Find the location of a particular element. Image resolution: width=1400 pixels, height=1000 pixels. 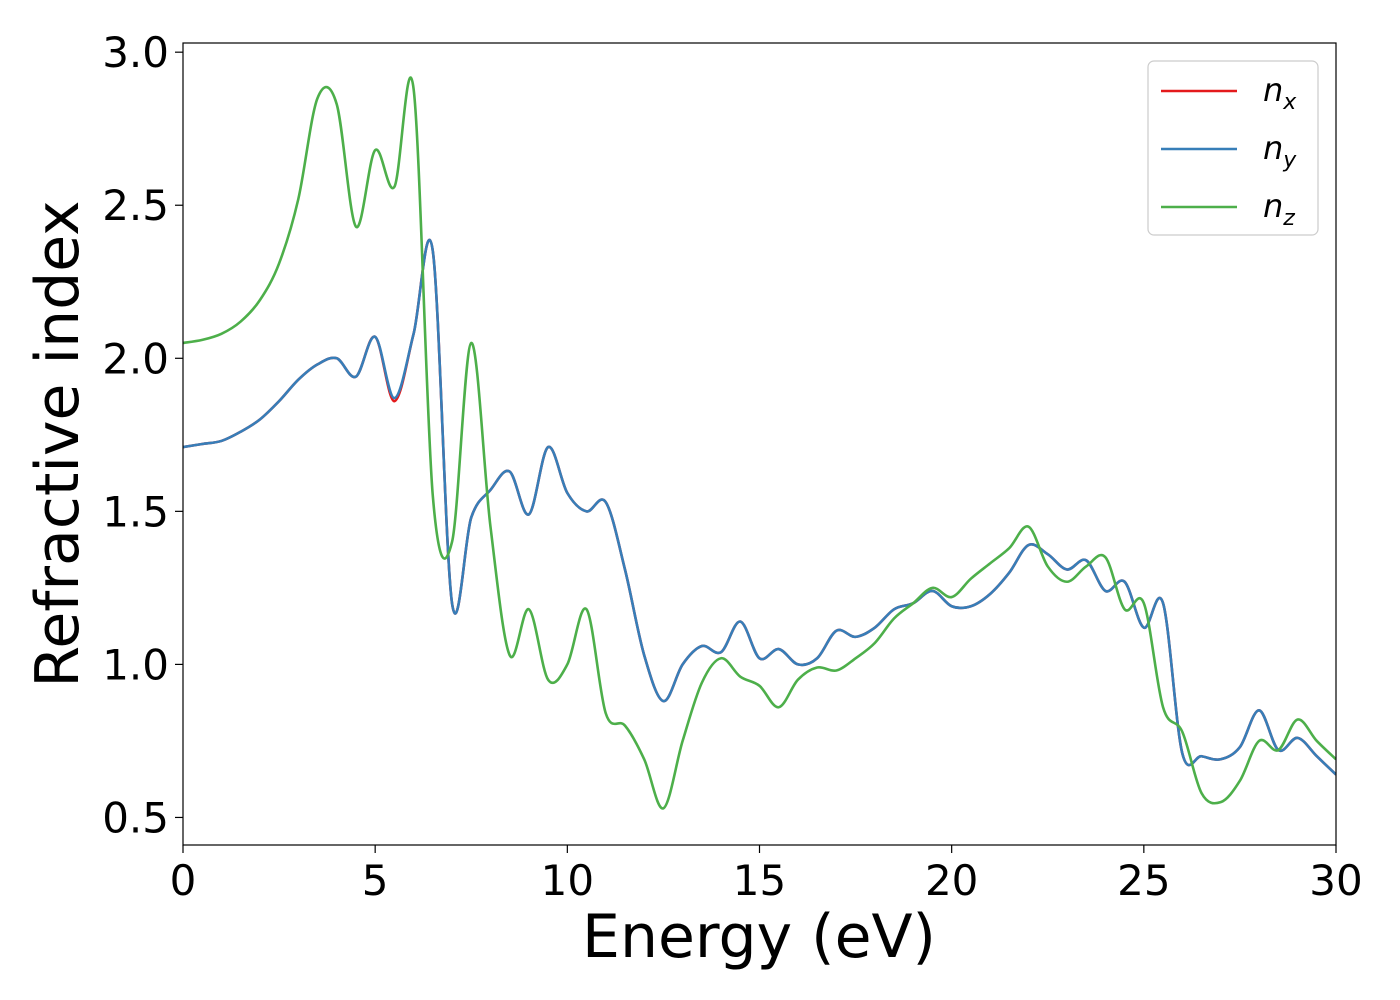

legend-label-ny: ny is located at coordinates (1280, 151).